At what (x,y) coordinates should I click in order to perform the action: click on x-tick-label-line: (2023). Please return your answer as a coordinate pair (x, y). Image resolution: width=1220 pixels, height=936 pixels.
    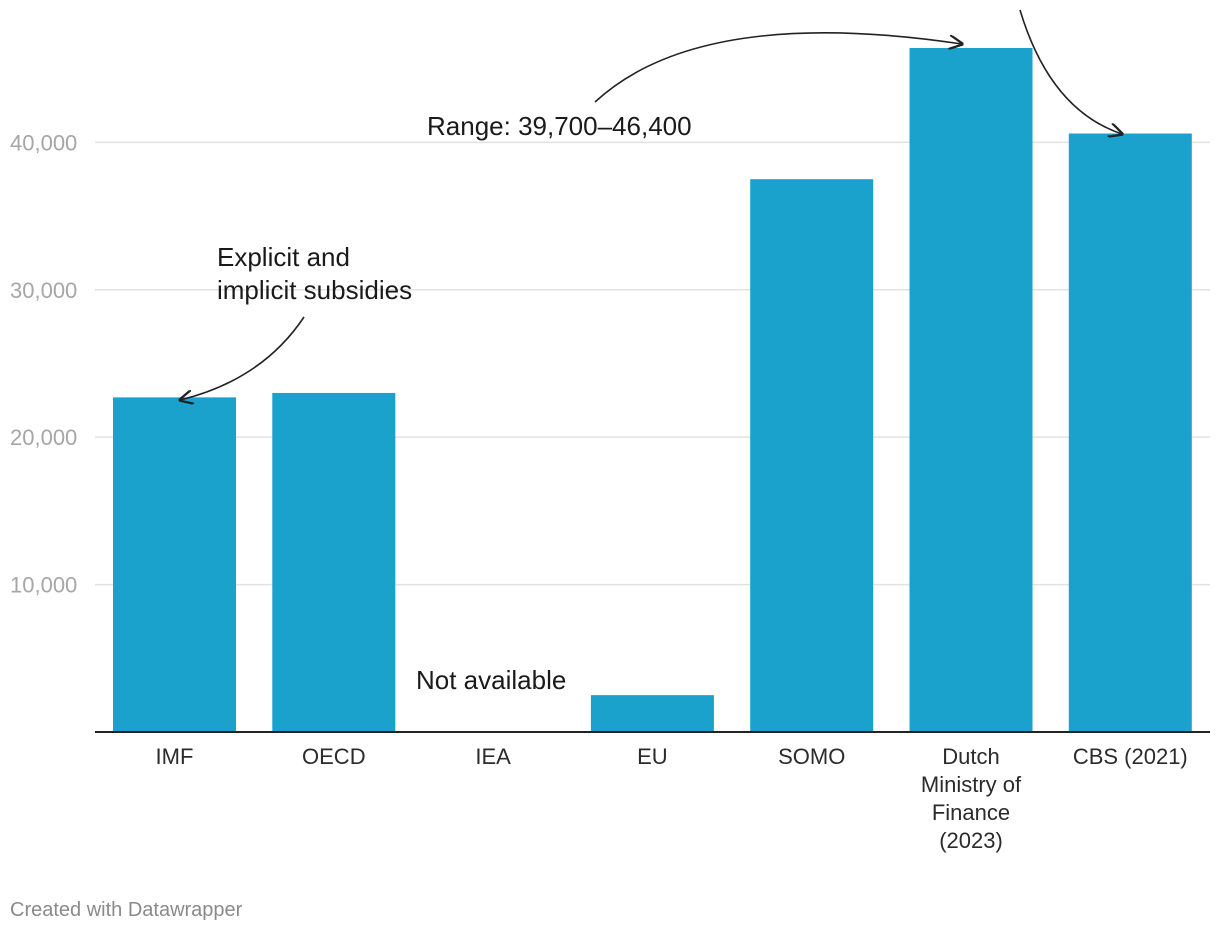
    Looking at the image, I should click on (971, 840).